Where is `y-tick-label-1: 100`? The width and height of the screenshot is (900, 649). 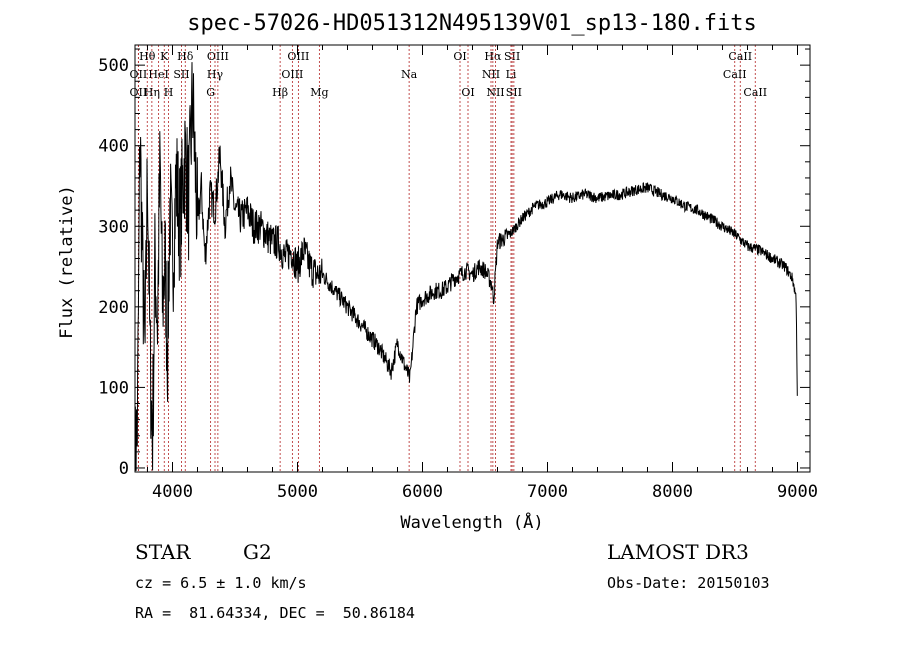
y-tick-label-1: 100 is located at coordinates (113, 388).